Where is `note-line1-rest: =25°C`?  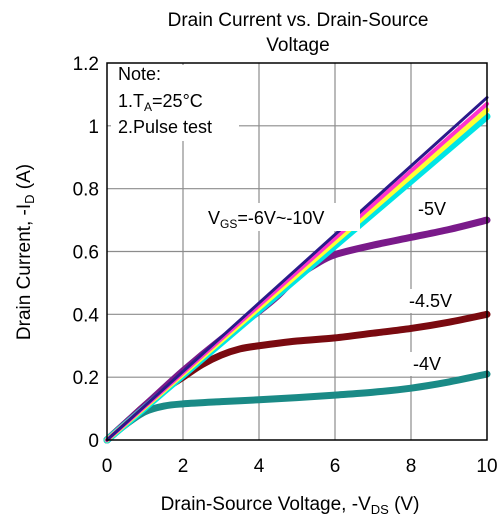 note-line1-rest: =25°C is located at coordinates (177, 101).